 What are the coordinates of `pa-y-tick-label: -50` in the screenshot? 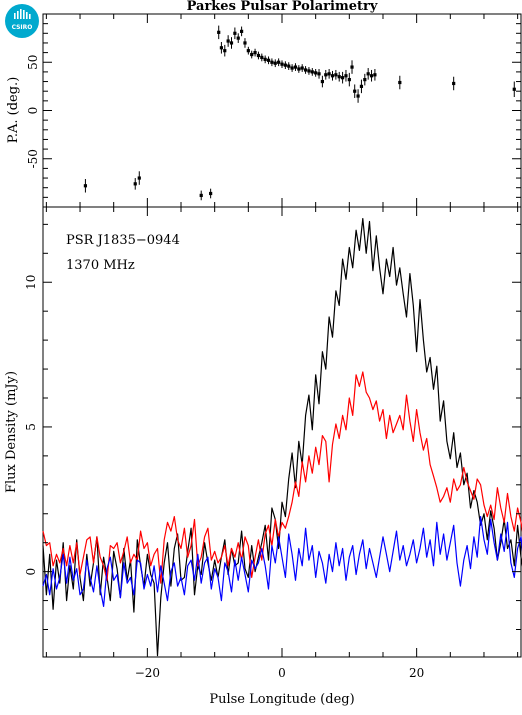 It's located at (33, 158).